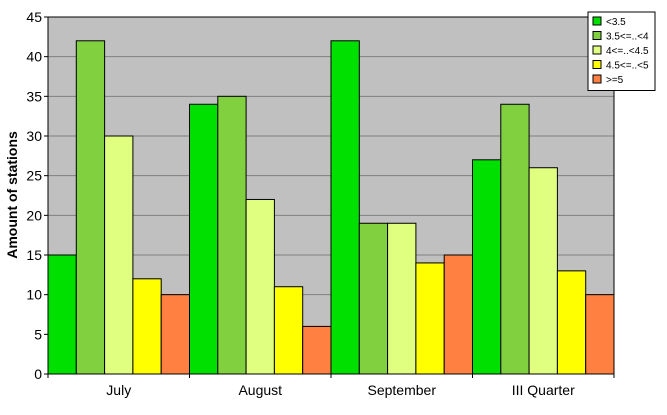 The image size is (667, 415). Describe the element at coordinates (34, 255) in the screenshot. I see `y-tick-label: 15` at that location.